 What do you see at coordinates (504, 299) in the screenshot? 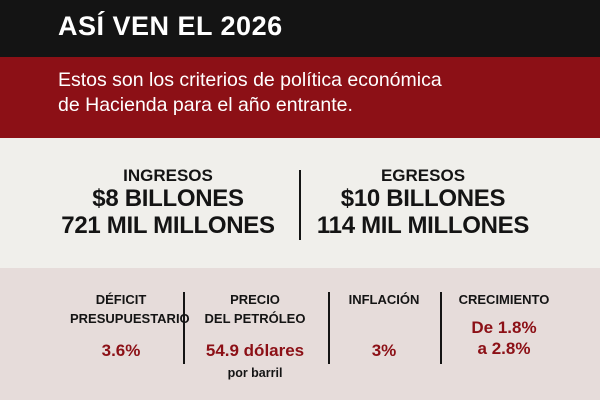
I see `growth-label: CRECIMIENTO` at bounding box center [504, 299].